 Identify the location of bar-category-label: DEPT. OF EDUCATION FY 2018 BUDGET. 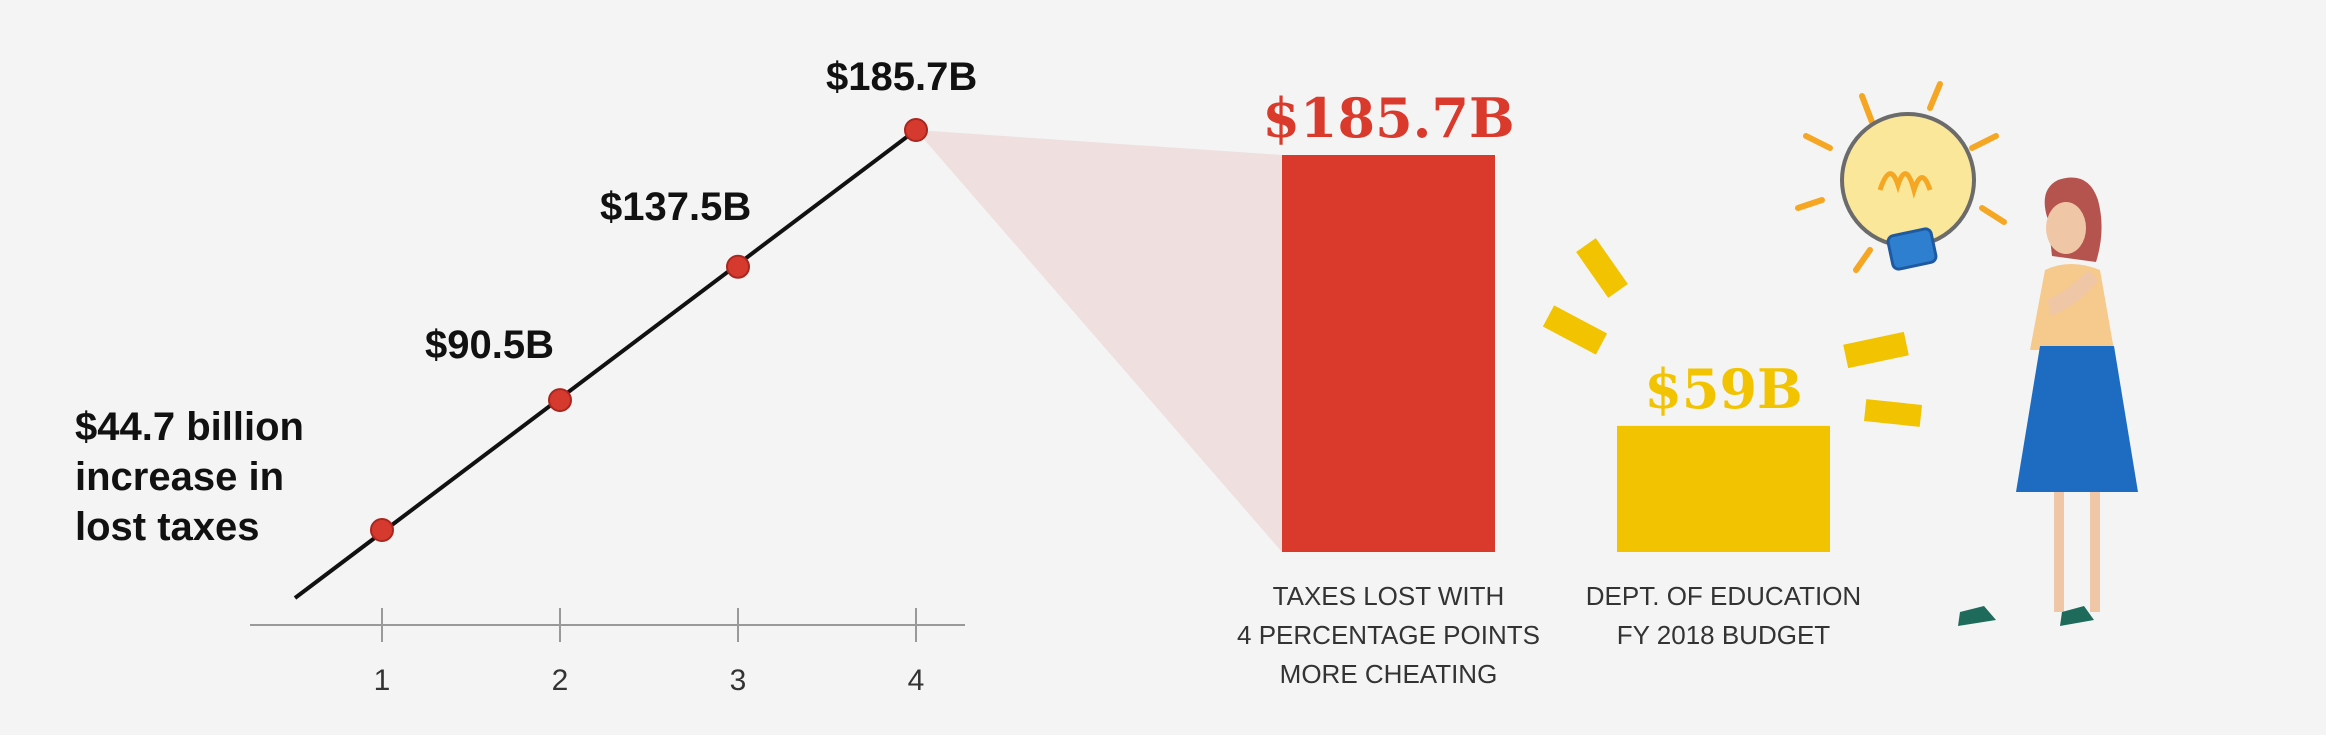
(1723, 615).